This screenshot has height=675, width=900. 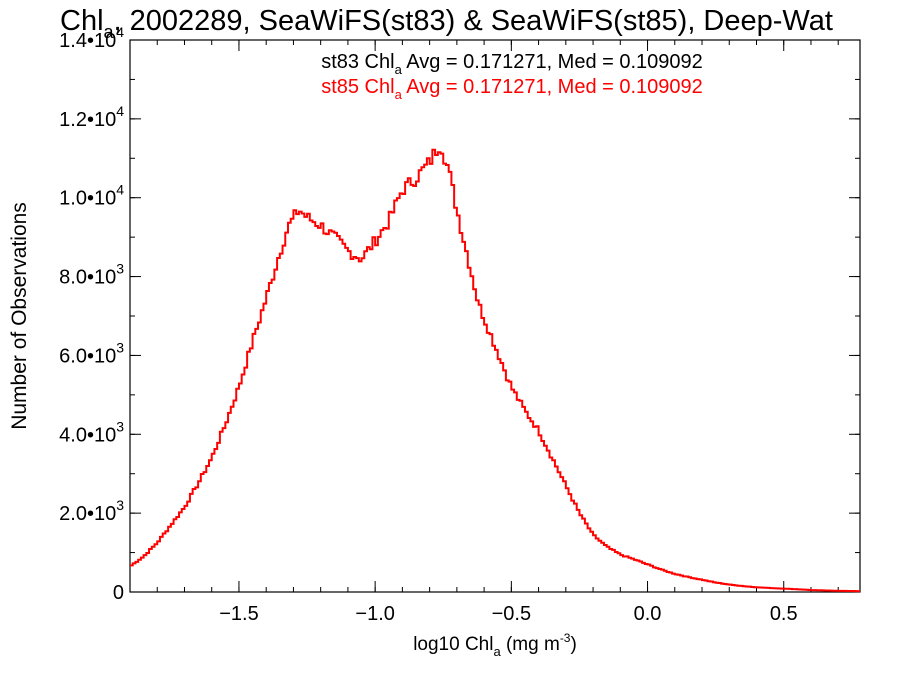 I want to click on x-axis-label: log10 Chla (mg m-3), so click(x=495, y=645).